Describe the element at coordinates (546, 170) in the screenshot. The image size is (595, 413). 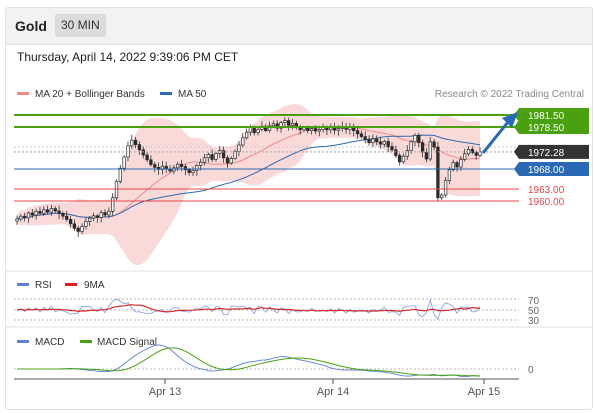
I see `level-label-3: 1968.00` at that location.